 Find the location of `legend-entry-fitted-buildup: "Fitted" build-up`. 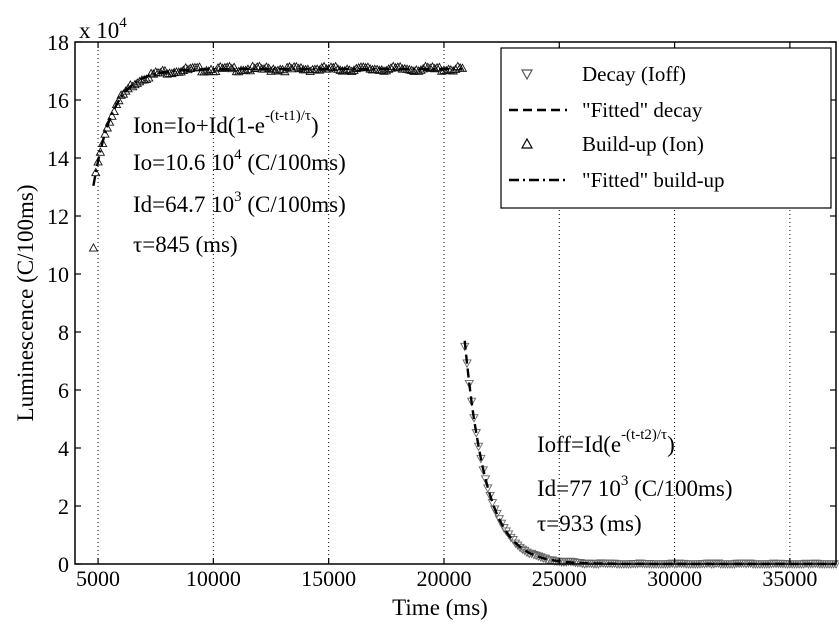

legend-entry-fitted-buildup: "Fitted" build-up is located at coordinates (617, 180).